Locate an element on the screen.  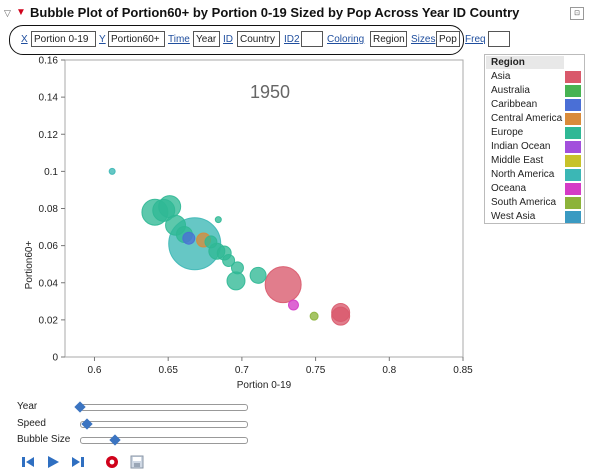
legend-item: Indian Ocean is located at coordinates (521, 146).